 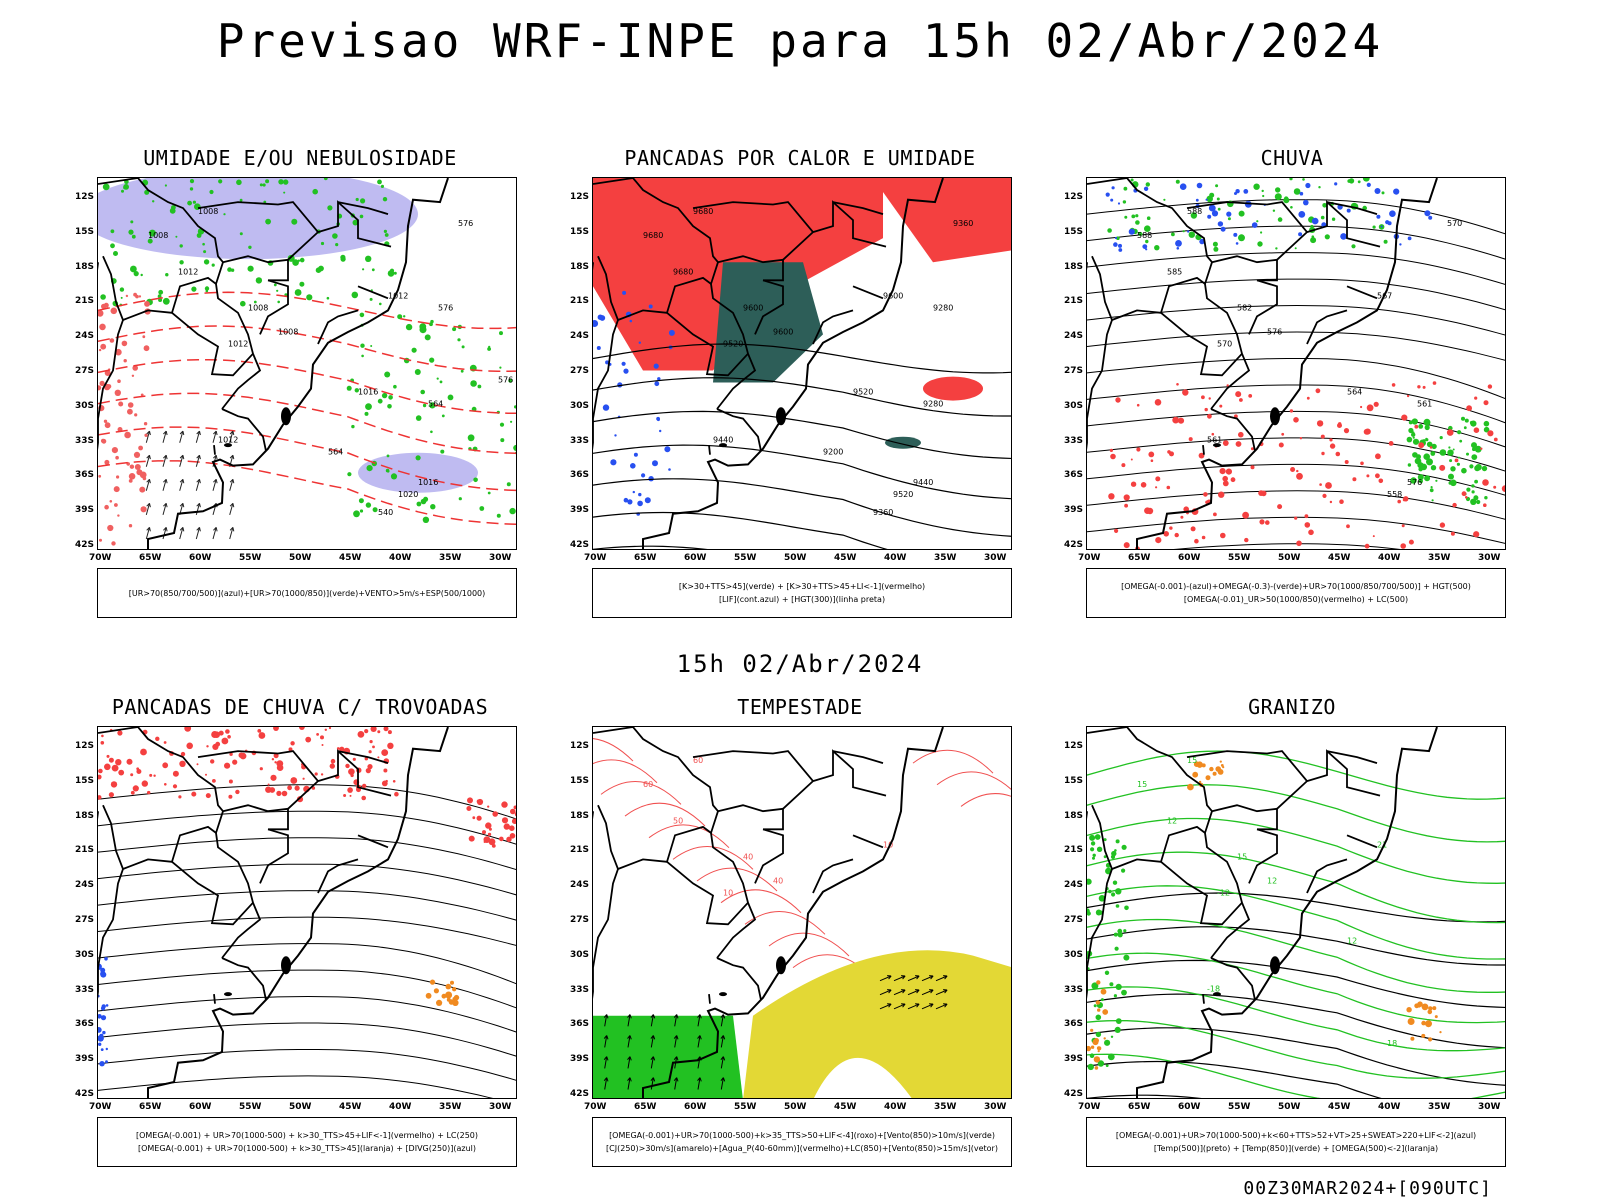 I want to click on panel-2-title: PANCADAS POR CALOR E UMIDADE, so click(x=800, y=158).